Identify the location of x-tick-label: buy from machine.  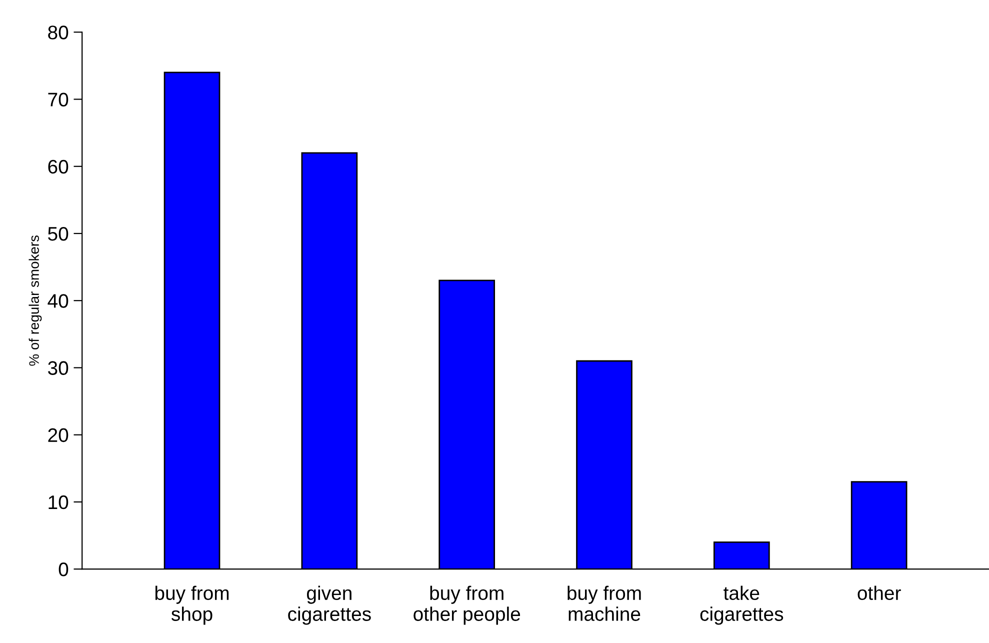
(604, 603).